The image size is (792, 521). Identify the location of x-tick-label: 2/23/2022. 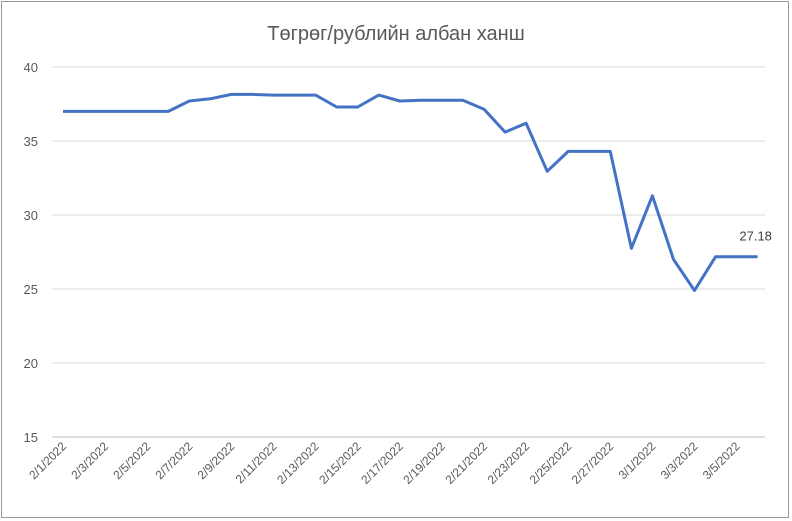
(509, 463).